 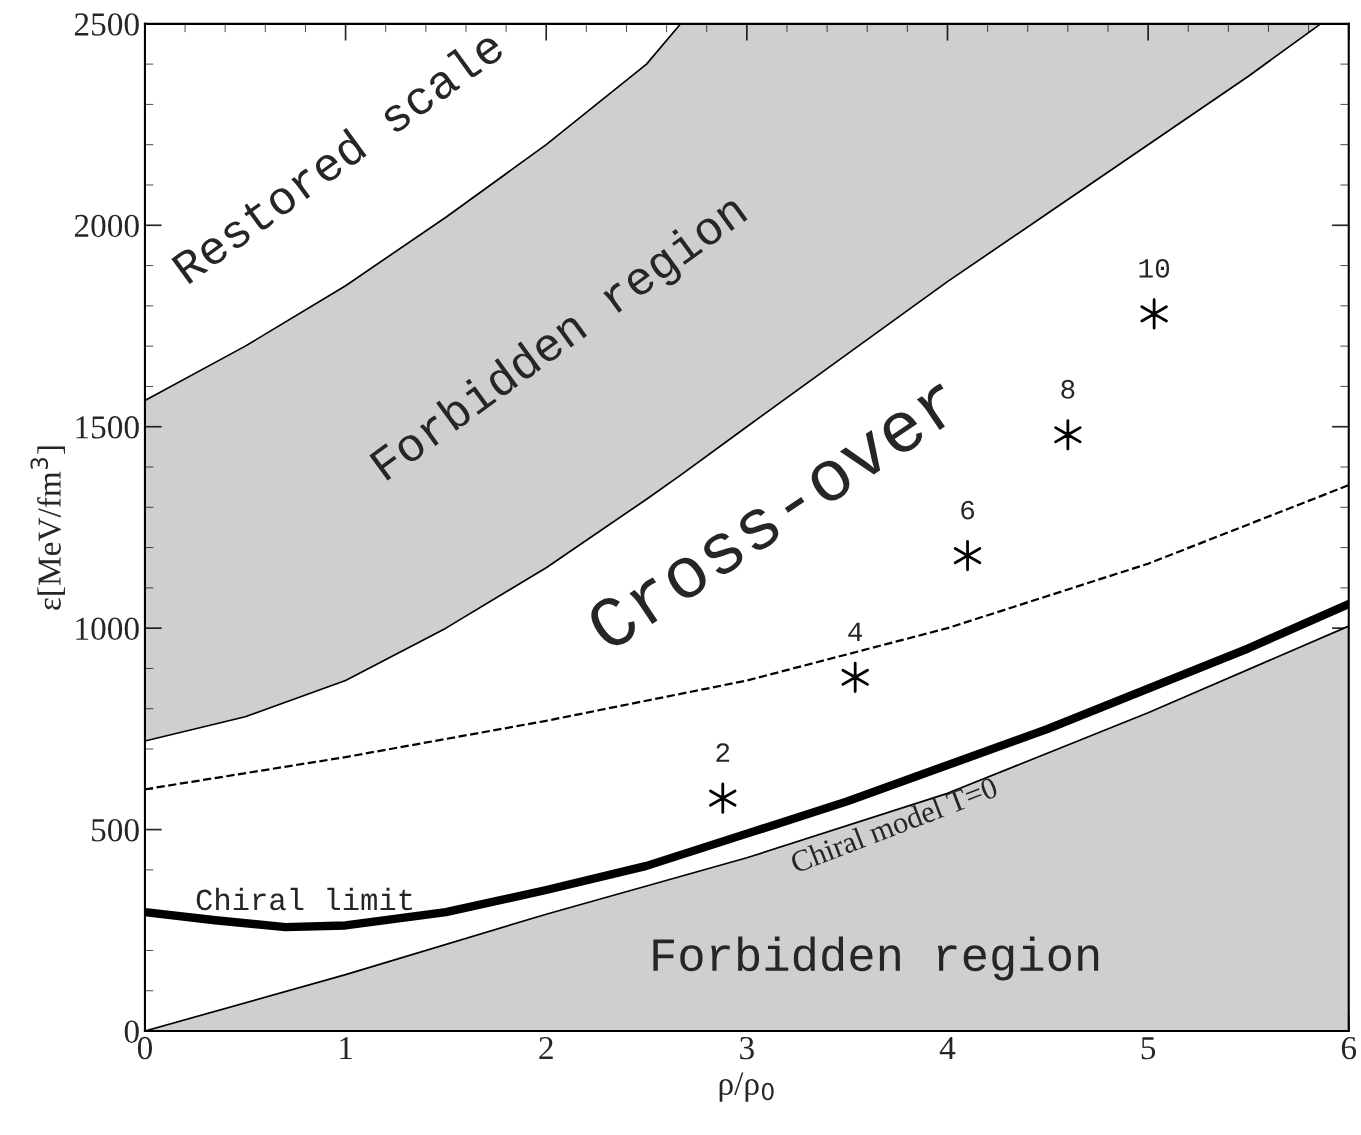 What do you see at coordinates (546, 1048) in the screenshot?
I see `x-tick-label: 2` at bounding box center [546, 1048].